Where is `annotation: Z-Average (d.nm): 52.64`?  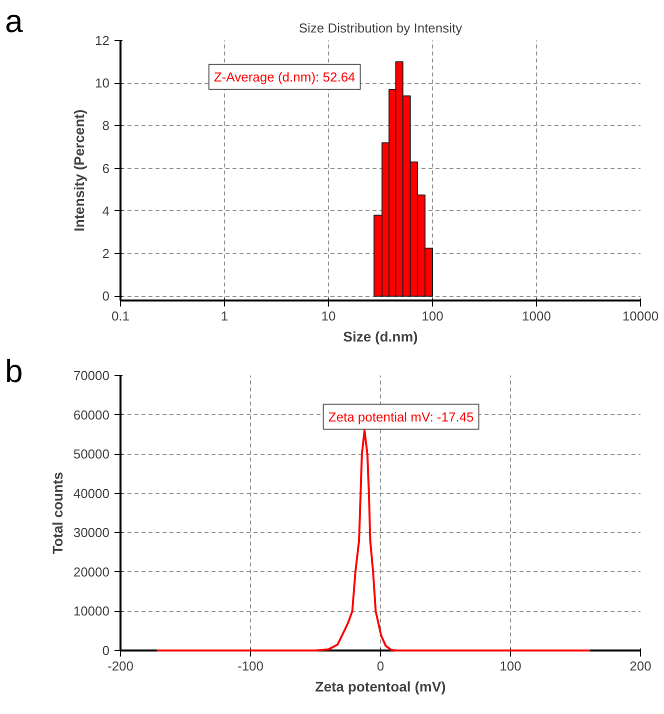
annotation: Z-Average (d.nm): 52.64 is located at coordinates (285, 76).